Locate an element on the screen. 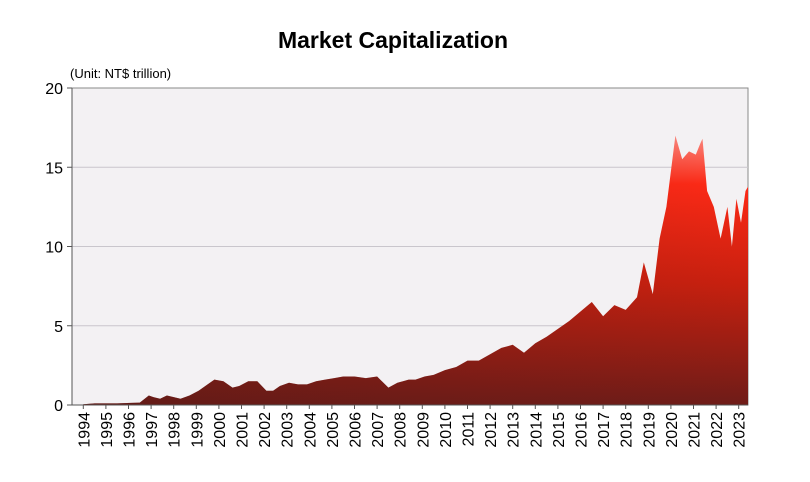  x-tick-label: 2002 is located at coordinates (265, 430).